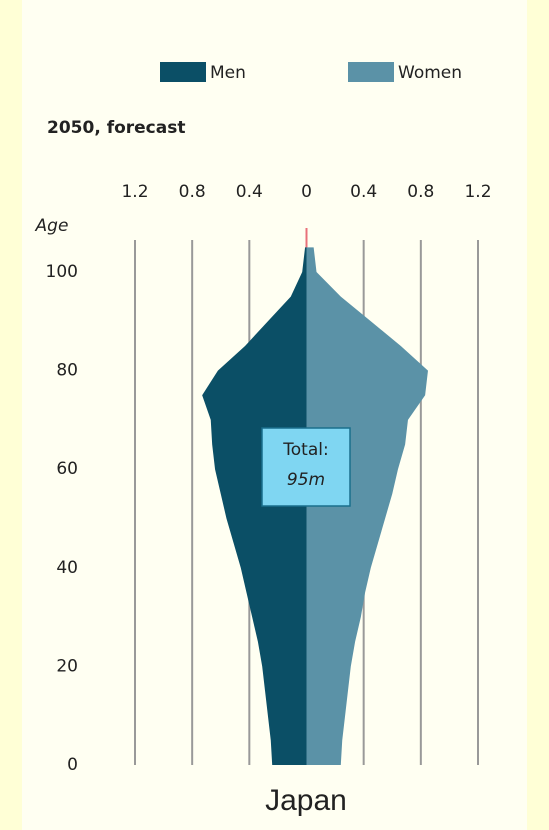 This screenshot has height=830, width=549. Describe the element at coordinates (67, 371) in the screenshot. I see `y-tick-label: 80` at that location.